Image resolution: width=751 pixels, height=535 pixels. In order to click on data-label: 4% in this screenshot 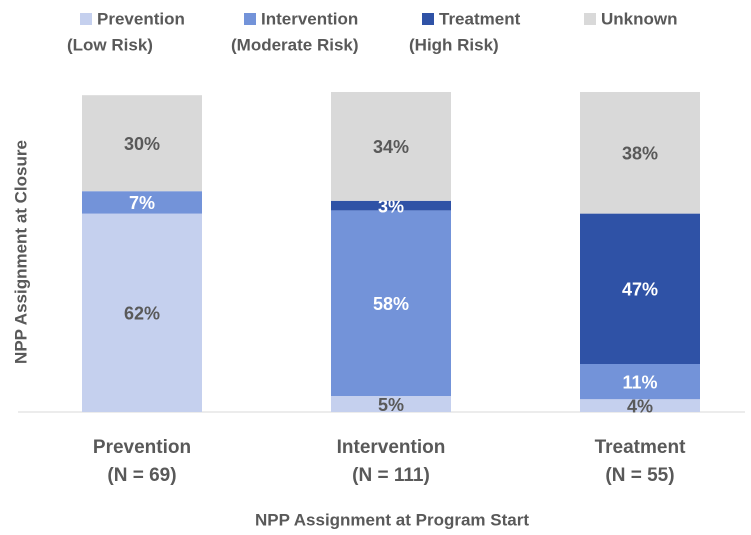, I will do `click(640, 406)`.